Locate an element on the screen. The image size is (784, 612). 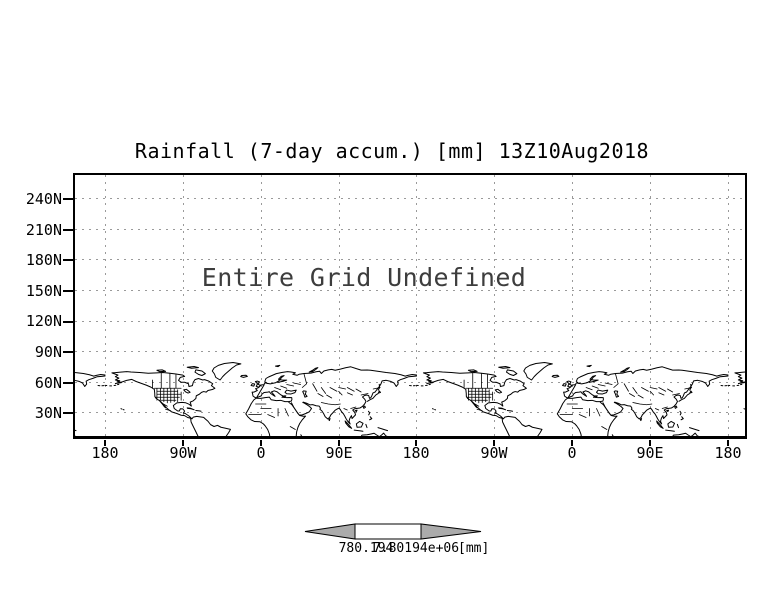
y-axis-label: 60N is located at coordinates (48, 382).